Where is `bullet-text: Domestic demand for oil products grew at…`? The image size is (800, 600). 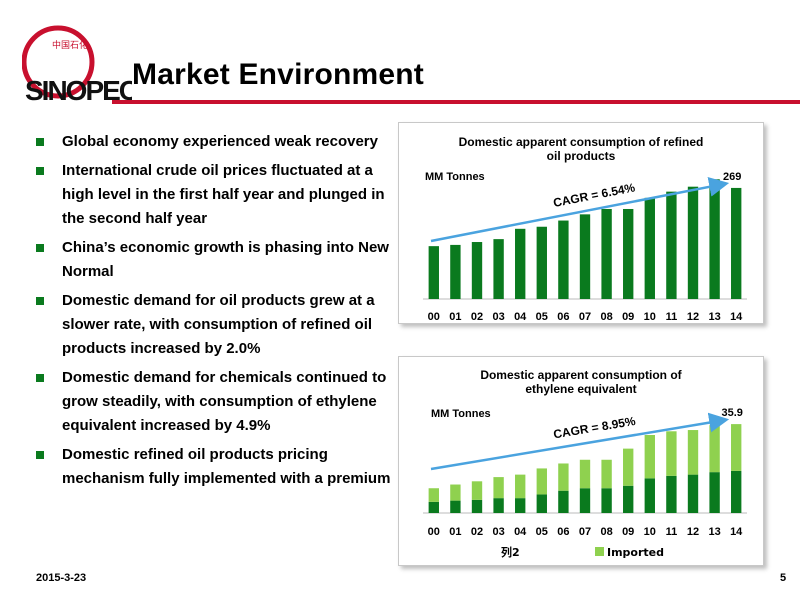
bullet-text: Domestic demand for oil products grew at… is located at coordinates (218, 324).